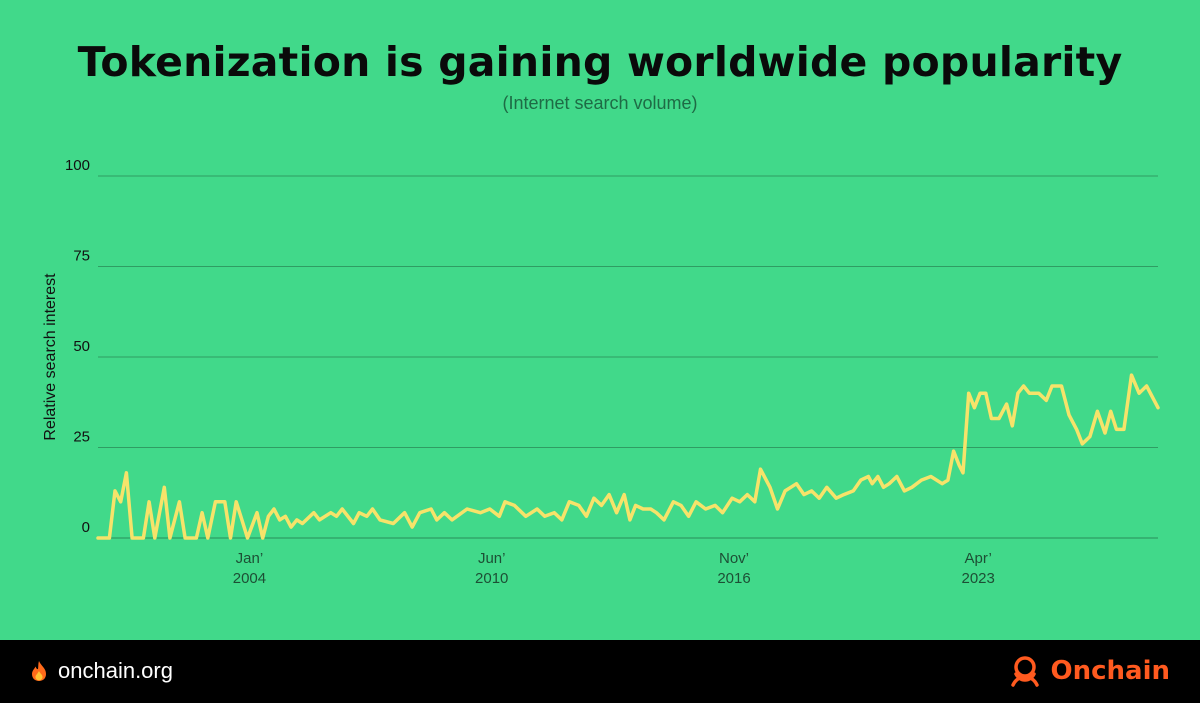 This screenshot has width=1200, height=703. I want to click on chart-subtitle: (Internet search volume), so click(600, 103).